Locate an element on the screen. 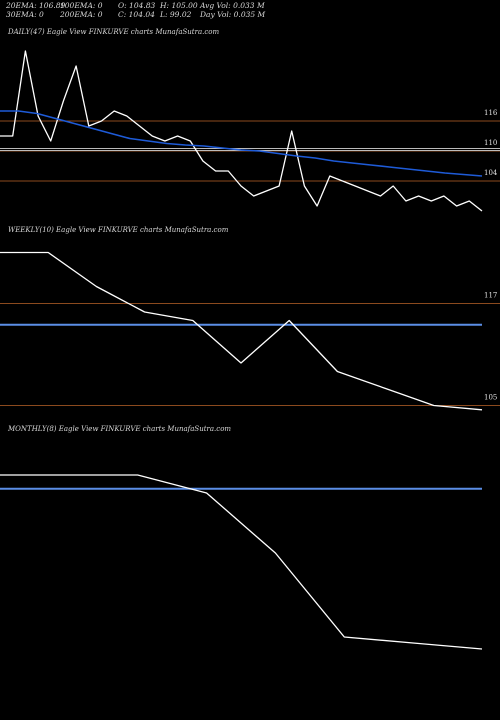 The image size is (500, 720). stat-open: O: 104.83 is located at coordinates (137, 5).